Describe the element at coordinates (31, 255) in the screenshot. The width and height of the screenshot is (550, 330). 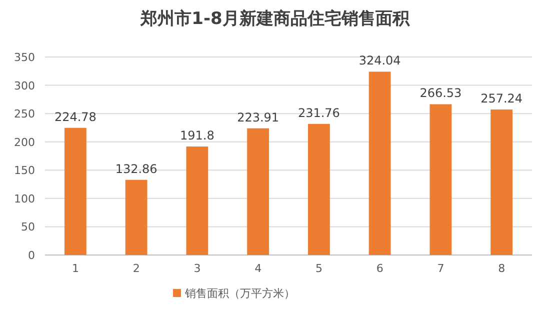
I see `y-tick-label: 0` at that location.